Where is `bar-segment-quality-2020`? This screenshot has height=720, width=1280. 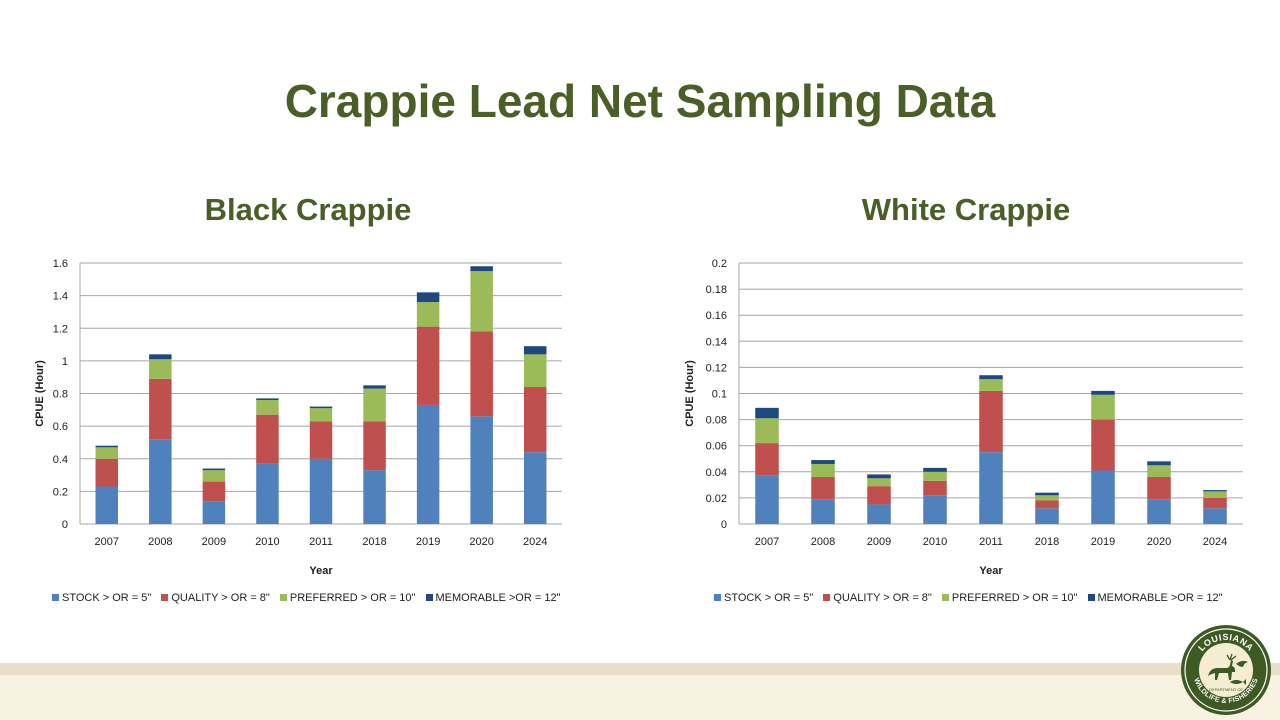 bar-segment-quality-2020 is located at coordinates (481, 374).